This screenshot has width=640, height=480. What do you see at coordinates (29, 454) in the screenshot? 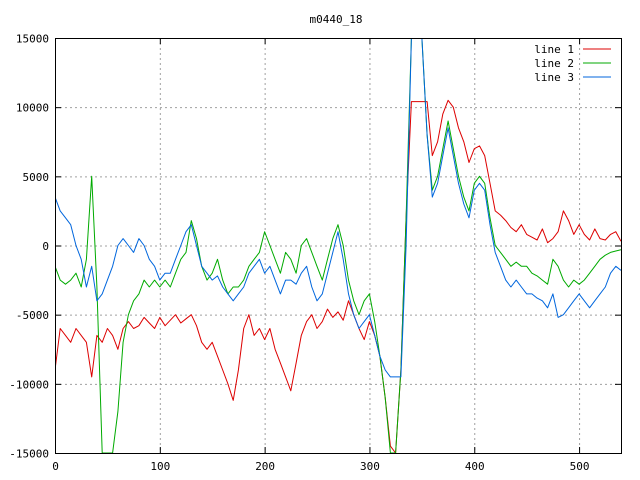
I see `y-tick-label: -15000` at bounding box center [29, 454].